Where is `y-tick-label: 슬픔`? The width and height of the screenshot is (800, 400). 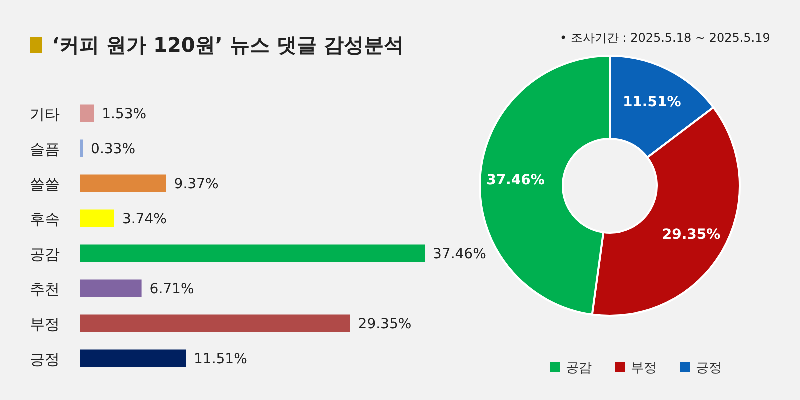
y-tick-label: 슬픔 is located at coordinates (45, 149).